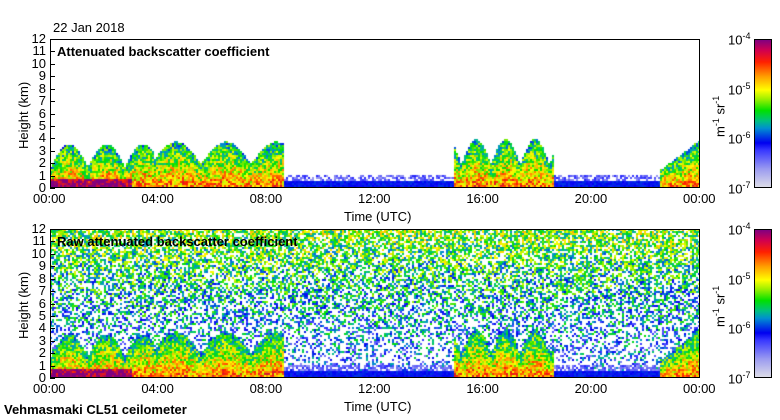  I want to click on instrument-label: Vehmasmaki CL51 ceilometer, so click(95, 409).